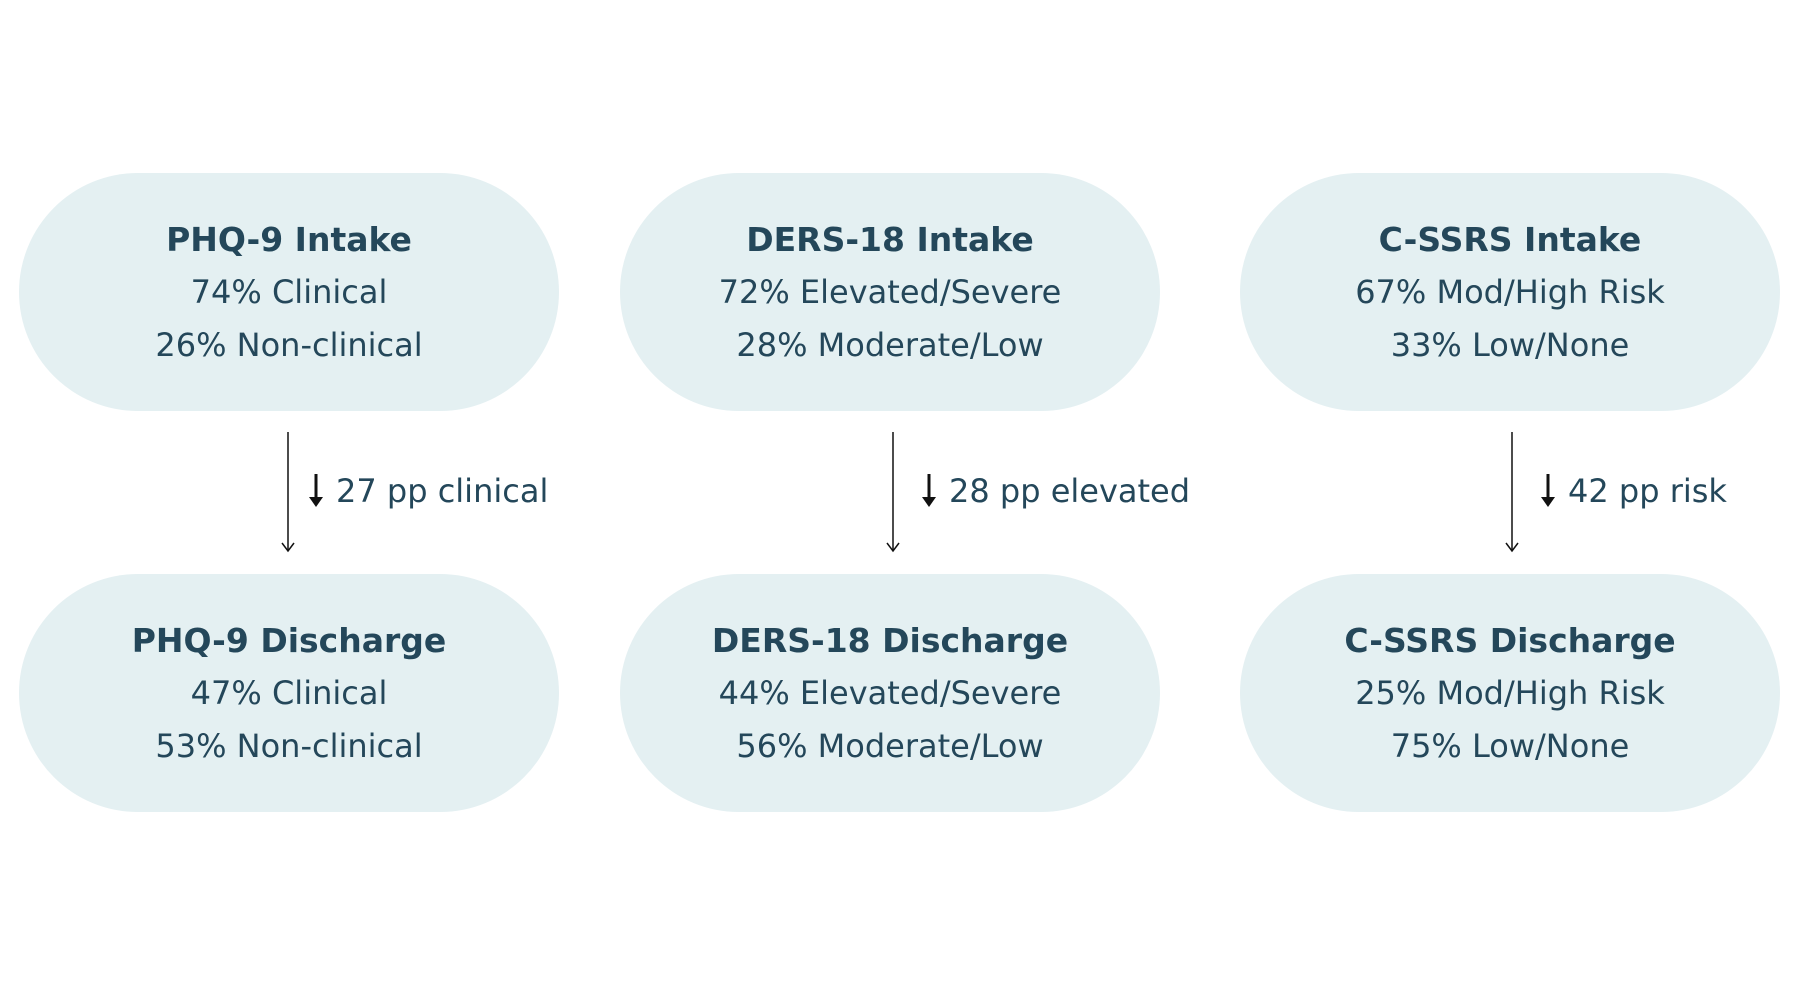 This screenshot has height=1000, width=1800. I want to click on phq9-change-label: 27 pp clinical, so click(427, 491).